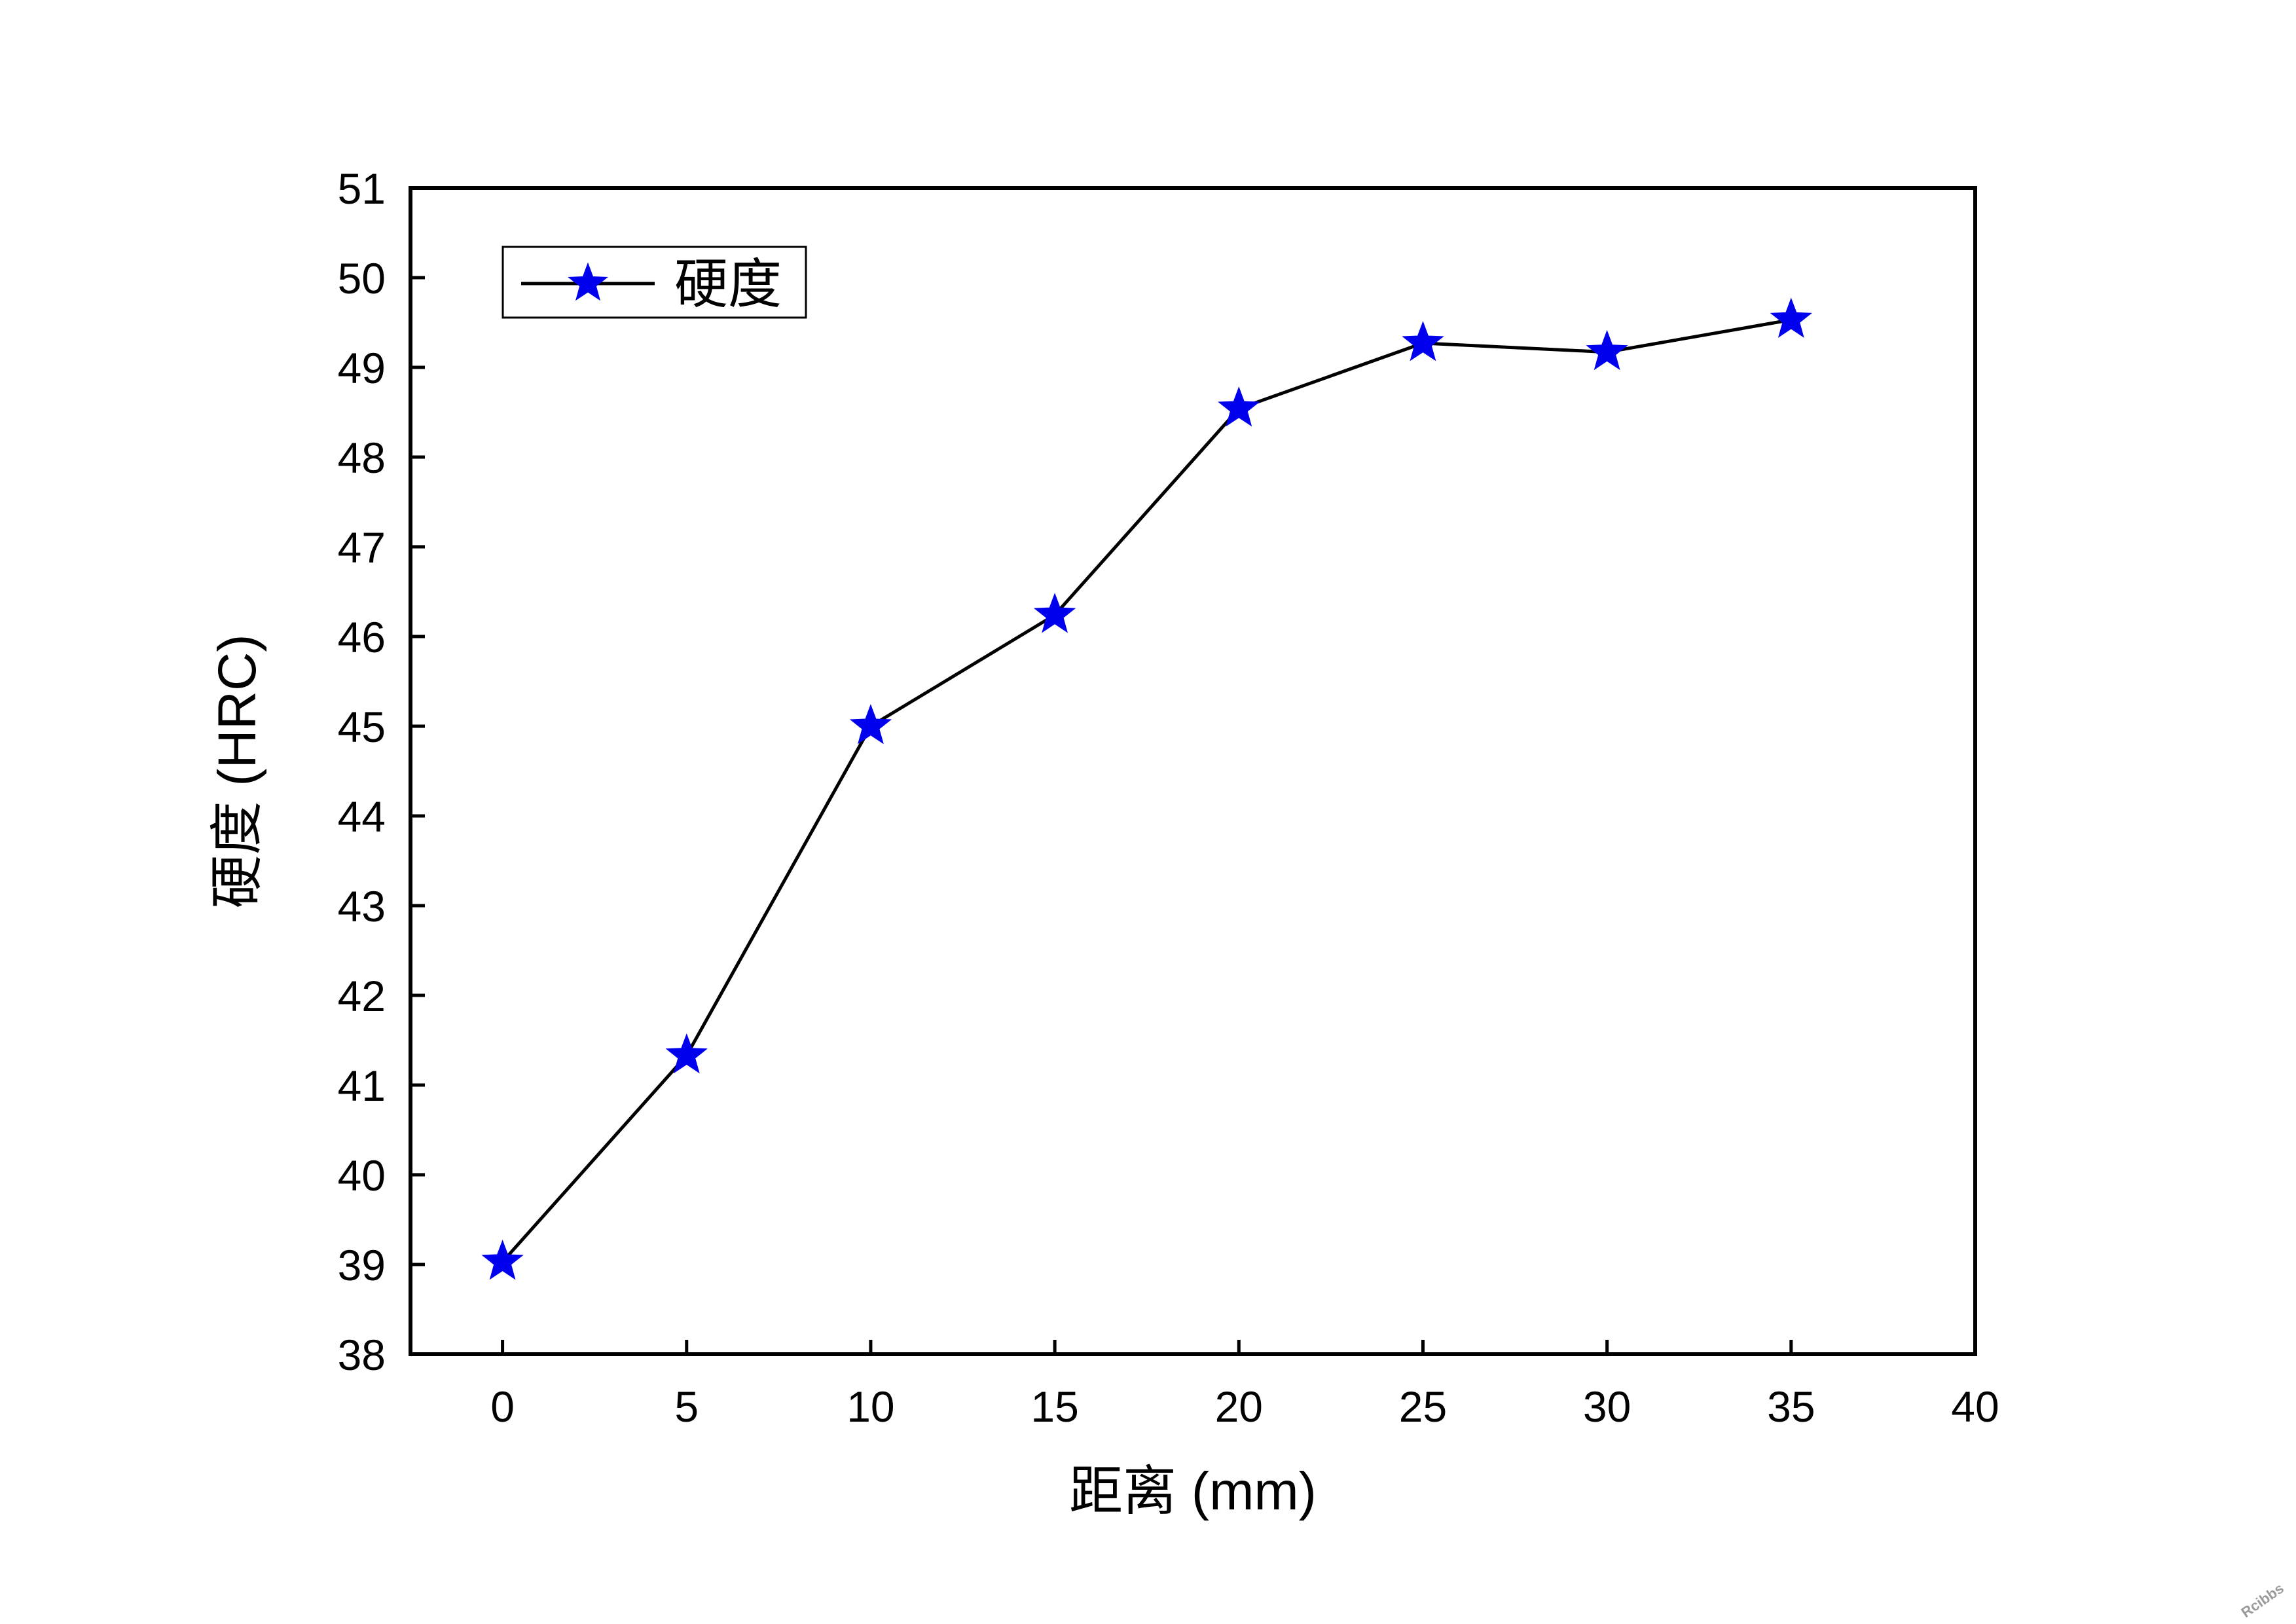  What do you see at coordinates (588, 281) in the screenshot?
I see `legend-star-marker` at bounding box center [588, 281].